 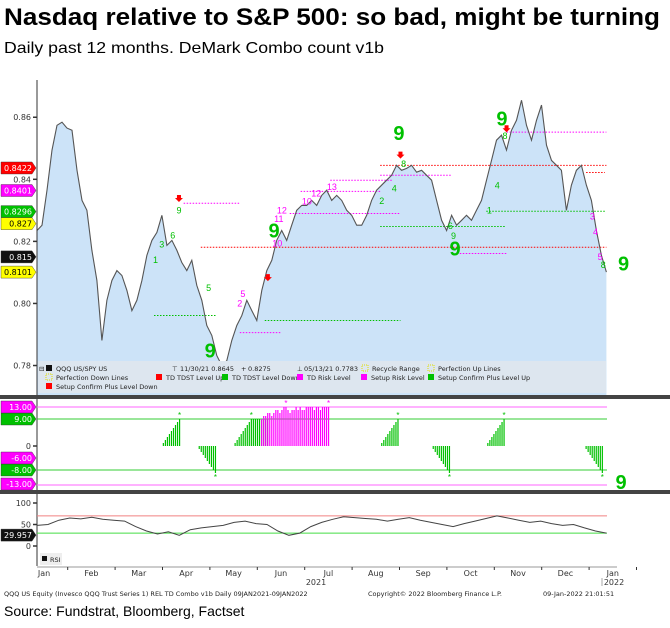 What do you see at coordinates (469, 369) in the screenshot?
I see `legend-item: Perfection Up Lines` at bounding box center [469, 369].